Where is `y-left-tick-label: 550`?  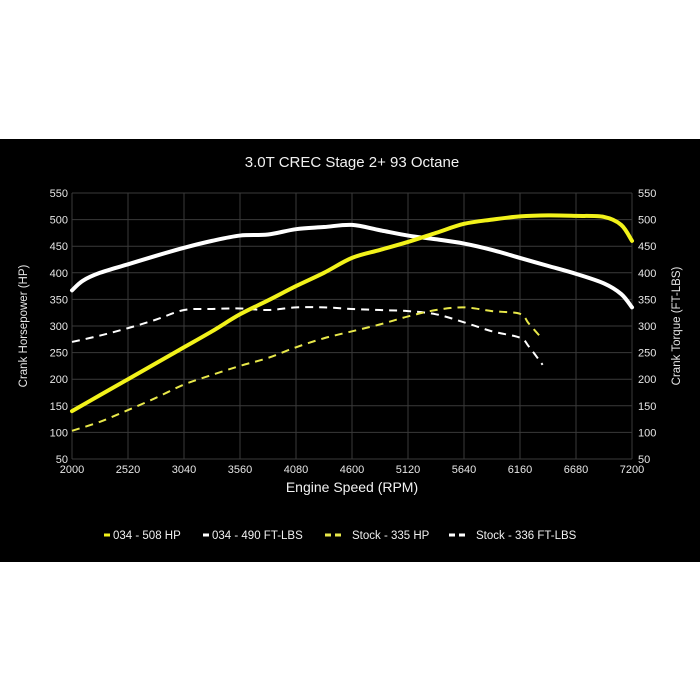 y-left-tick-label: 550 is located at coordinates (59, 194).